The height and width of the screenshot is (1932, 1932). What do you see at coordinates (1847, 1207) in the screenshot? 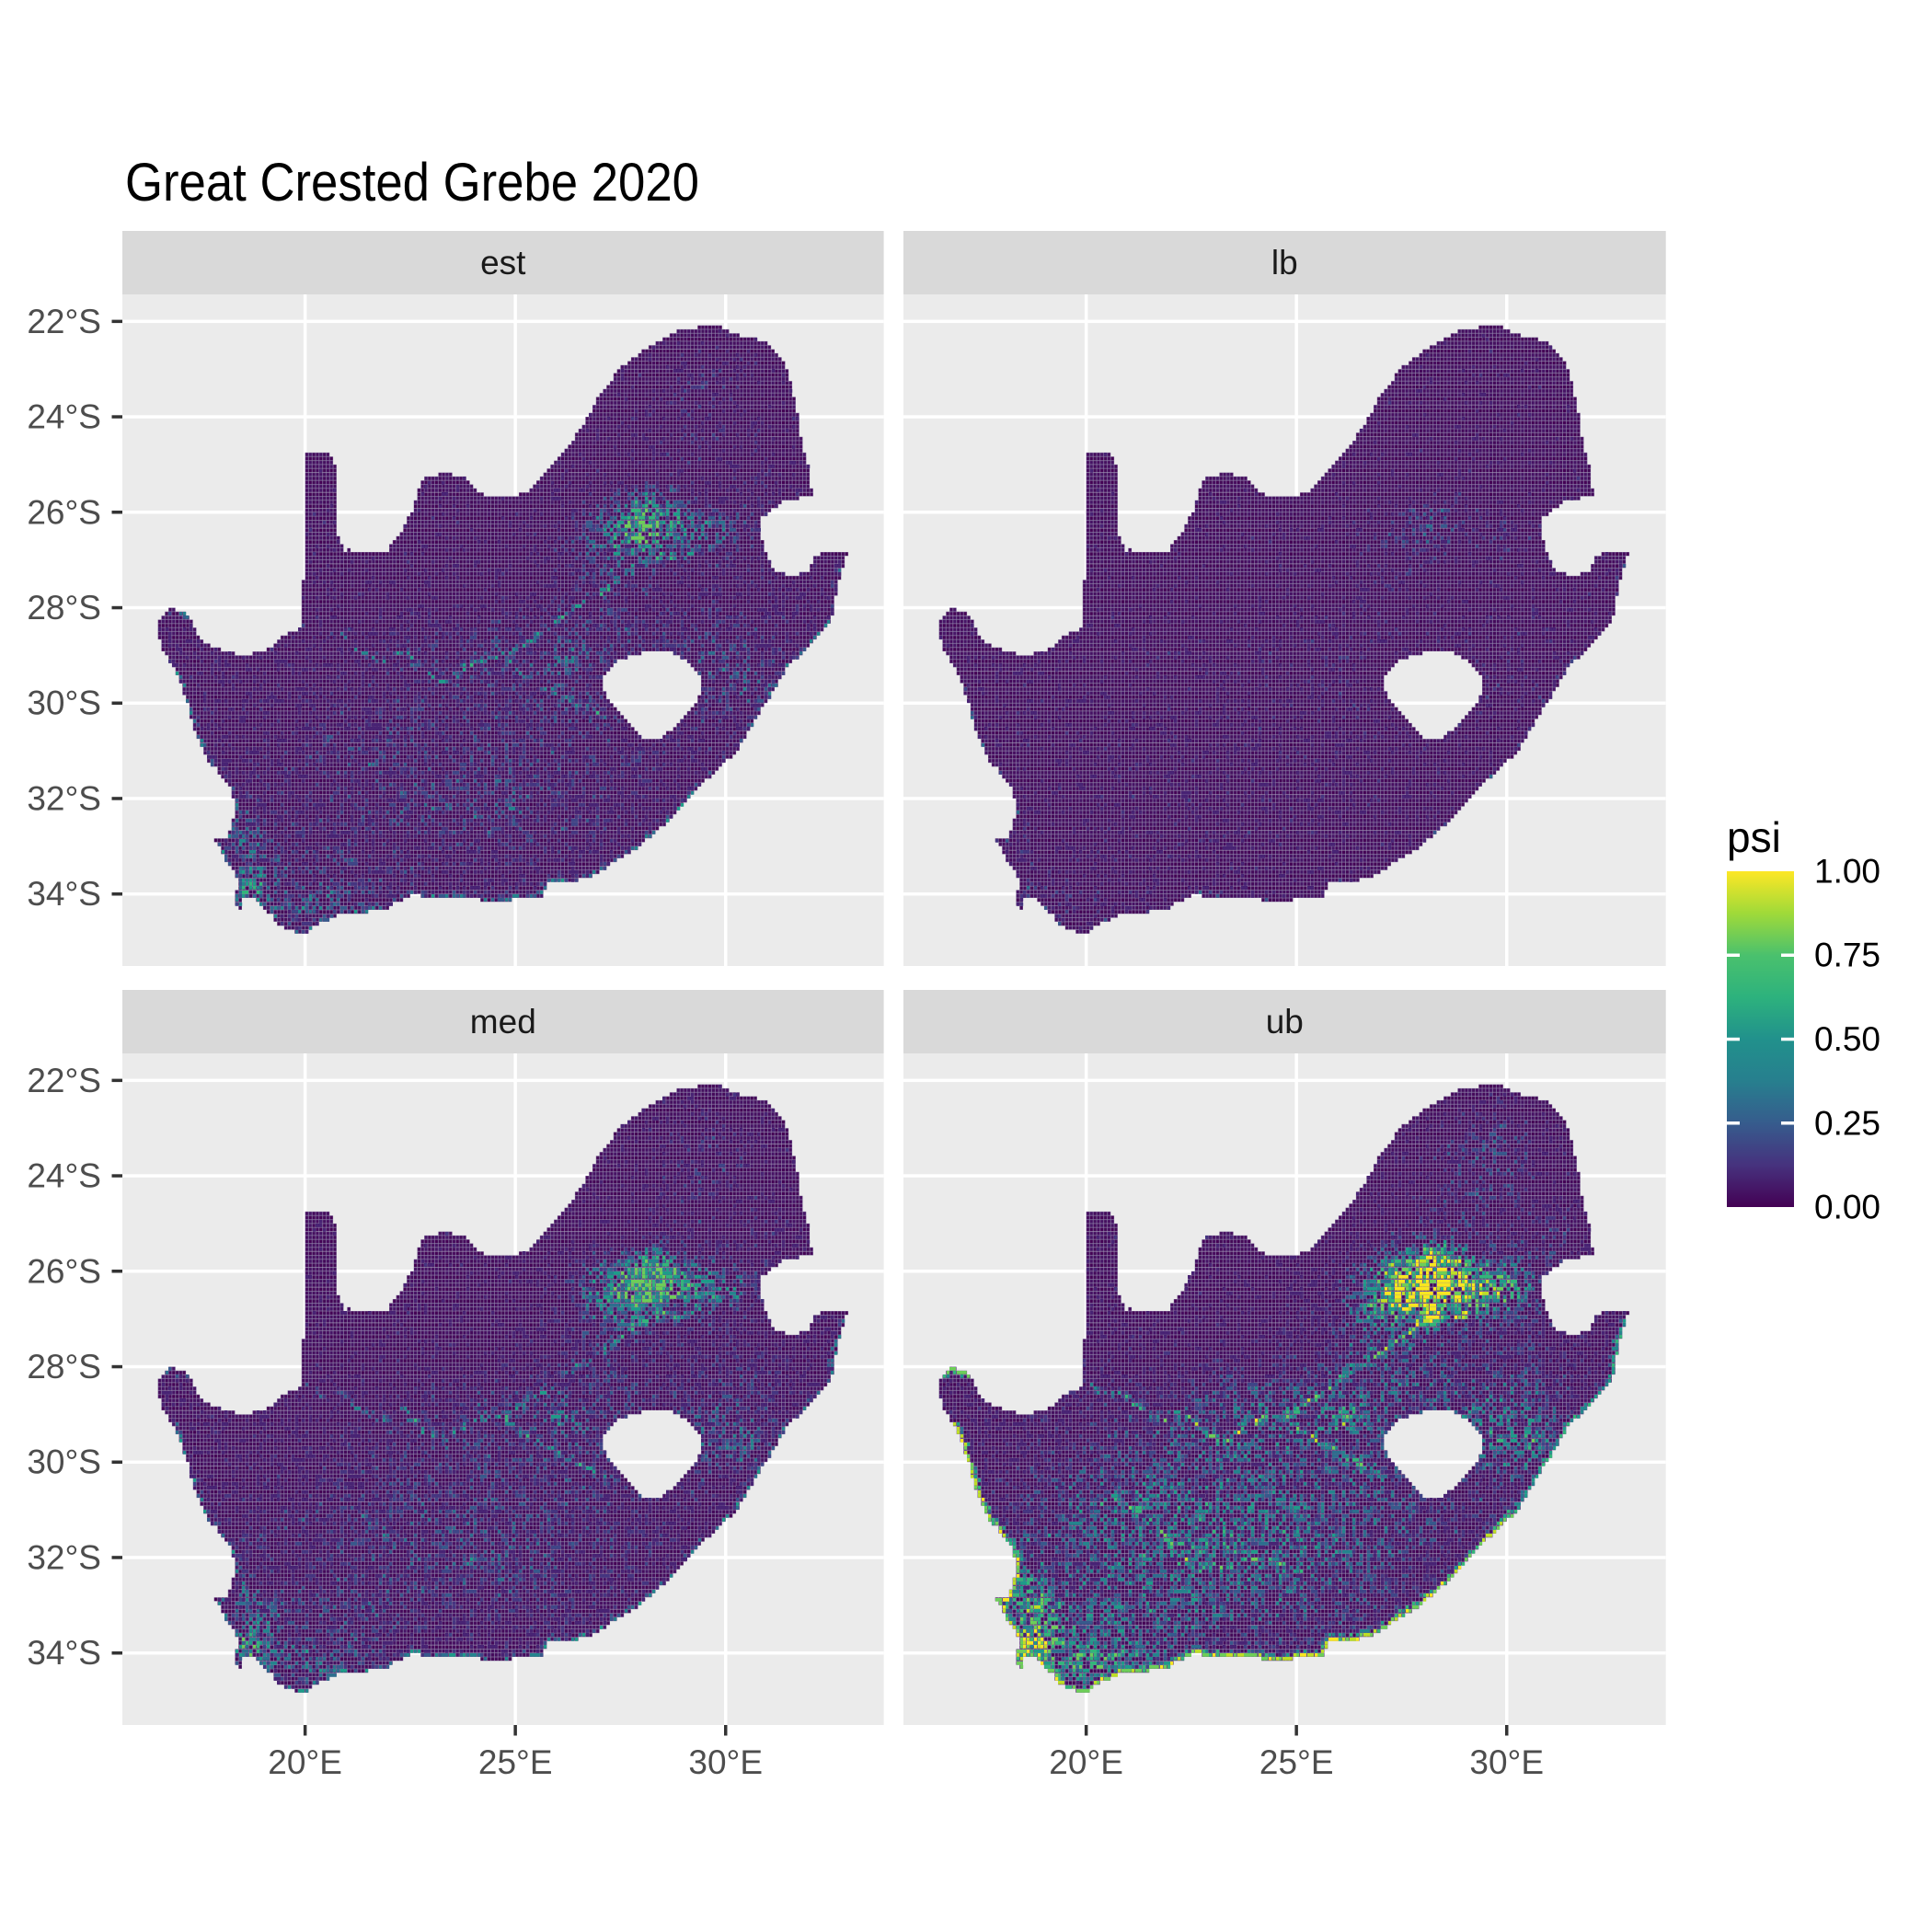
I see `svg-text: 0.00` at bounding box center [1847, 1207].